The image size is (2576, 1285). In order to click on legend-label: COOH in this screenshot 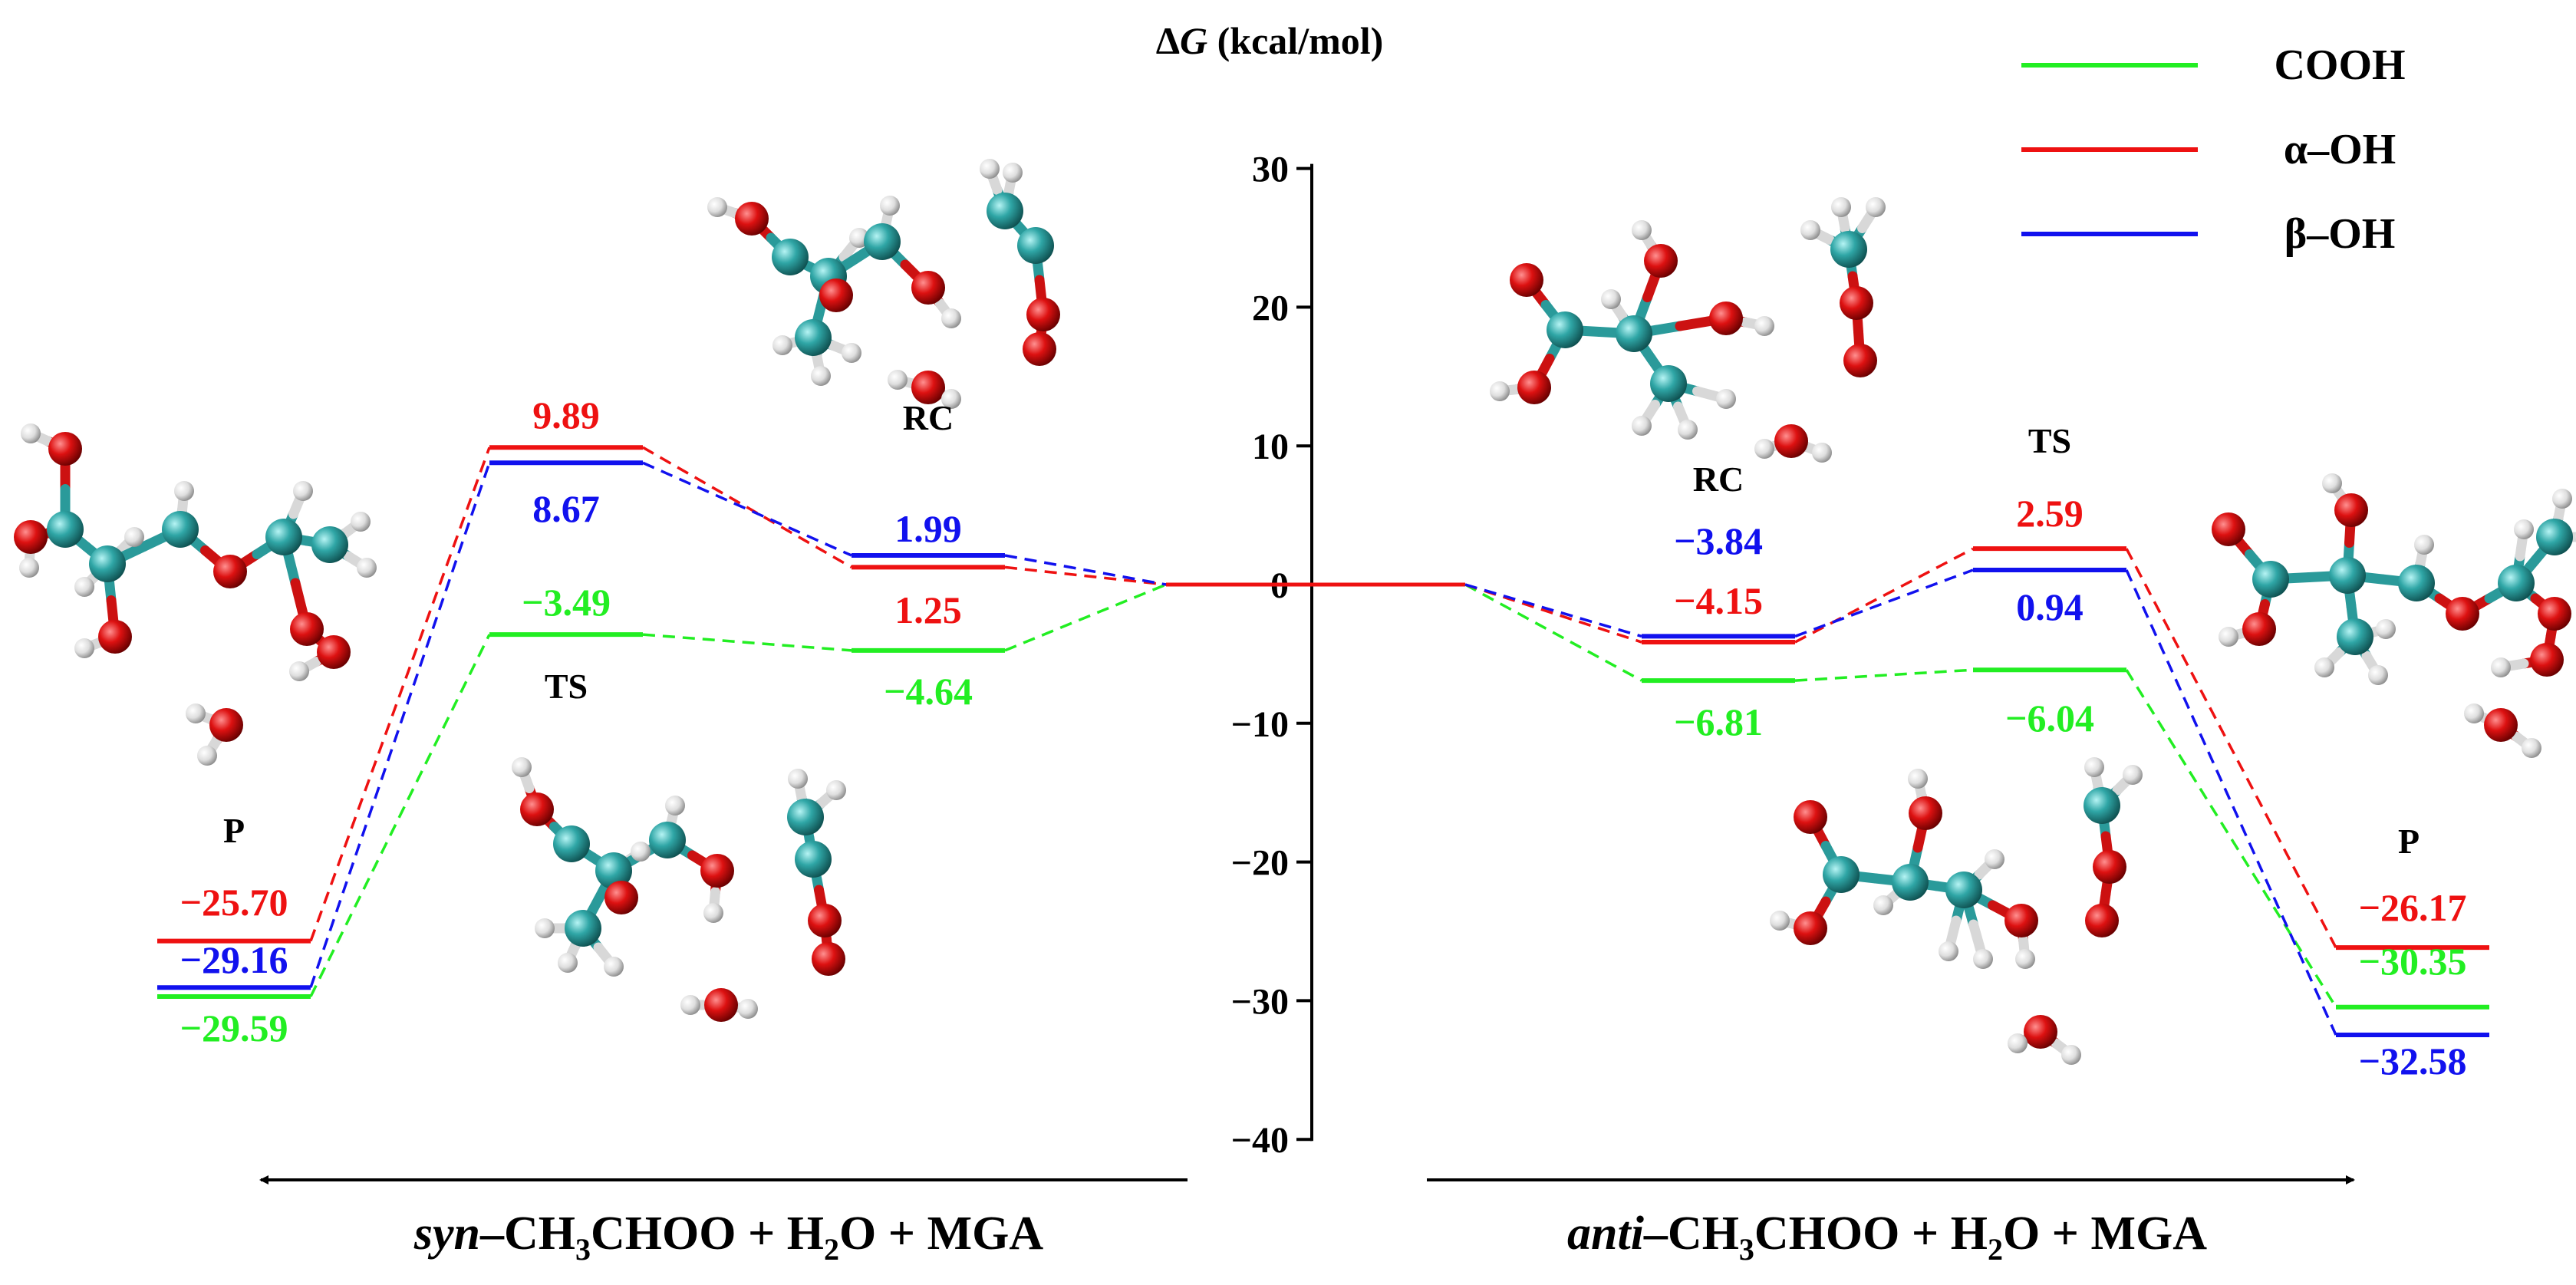, I will do `click(2339, 65)`.